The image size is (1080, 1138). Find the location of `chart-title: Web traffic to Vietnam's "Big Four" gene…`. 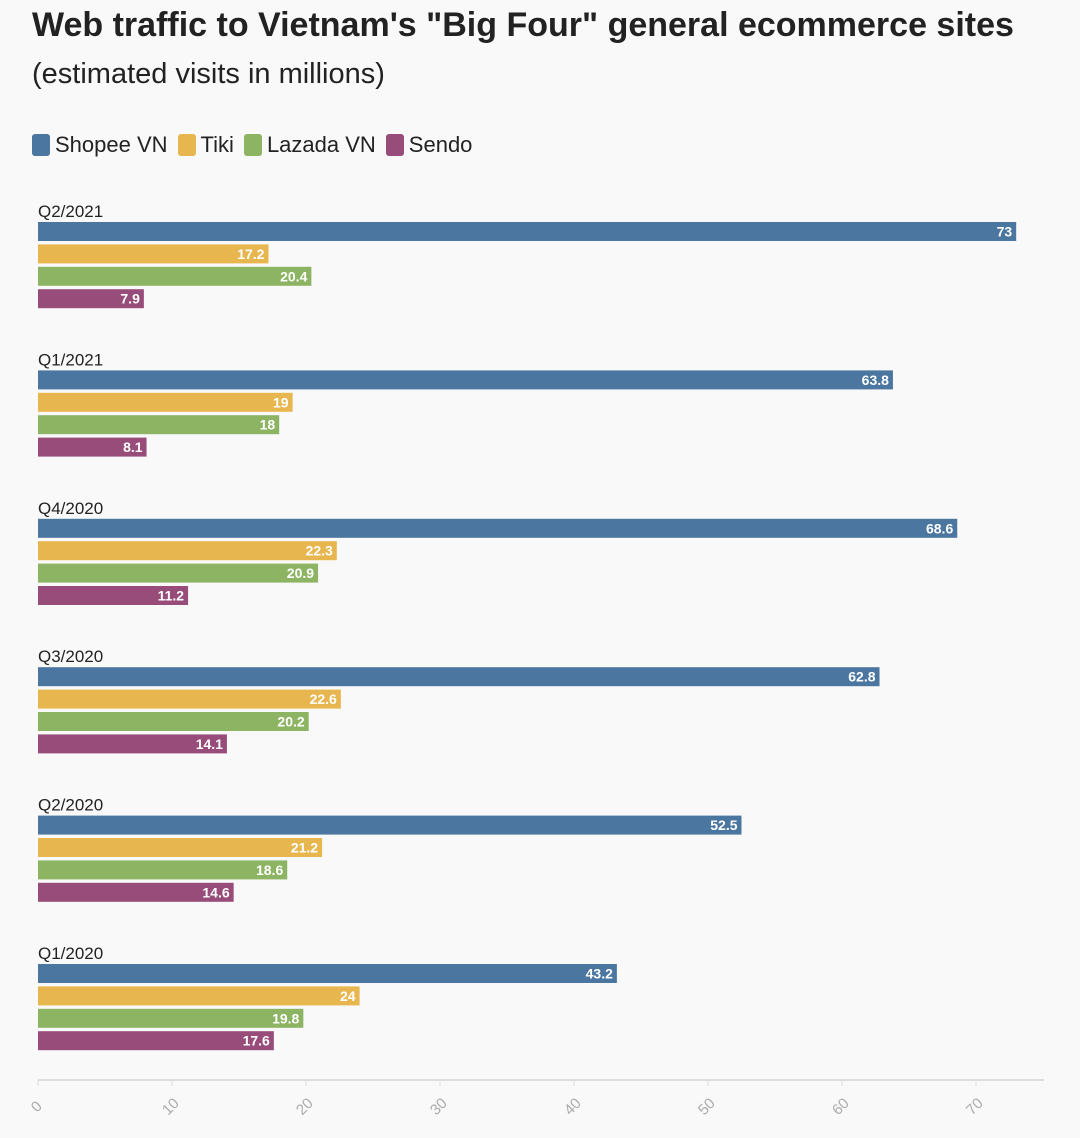

chart-title: Web traffic to Vietnam's "Big Four" gene… is located at coordinates (523, 25).